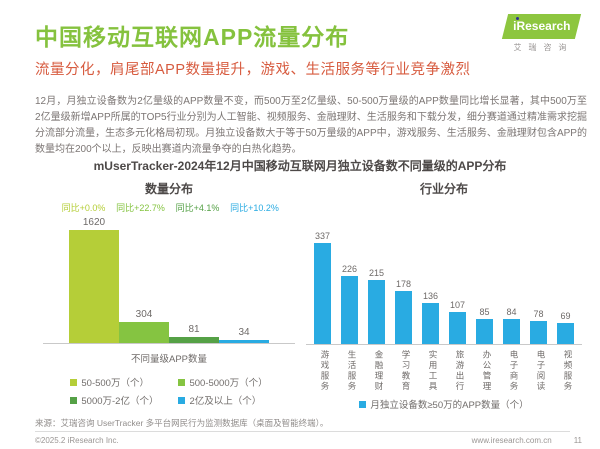  I want to click on bar-value-label: 337, so click(322, 236).